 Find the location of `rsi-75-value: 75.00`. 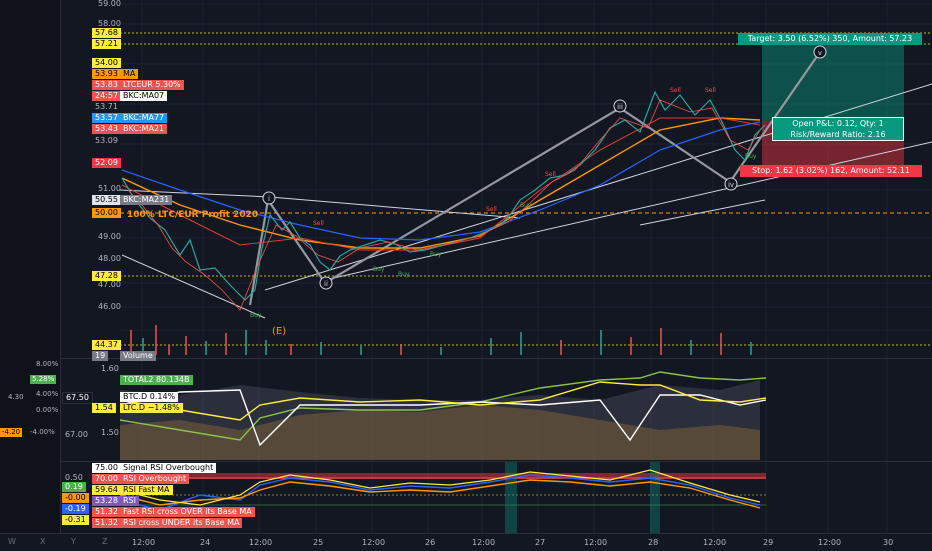

rsi-75-value: 75.00 is located at coordinates (106, 468).